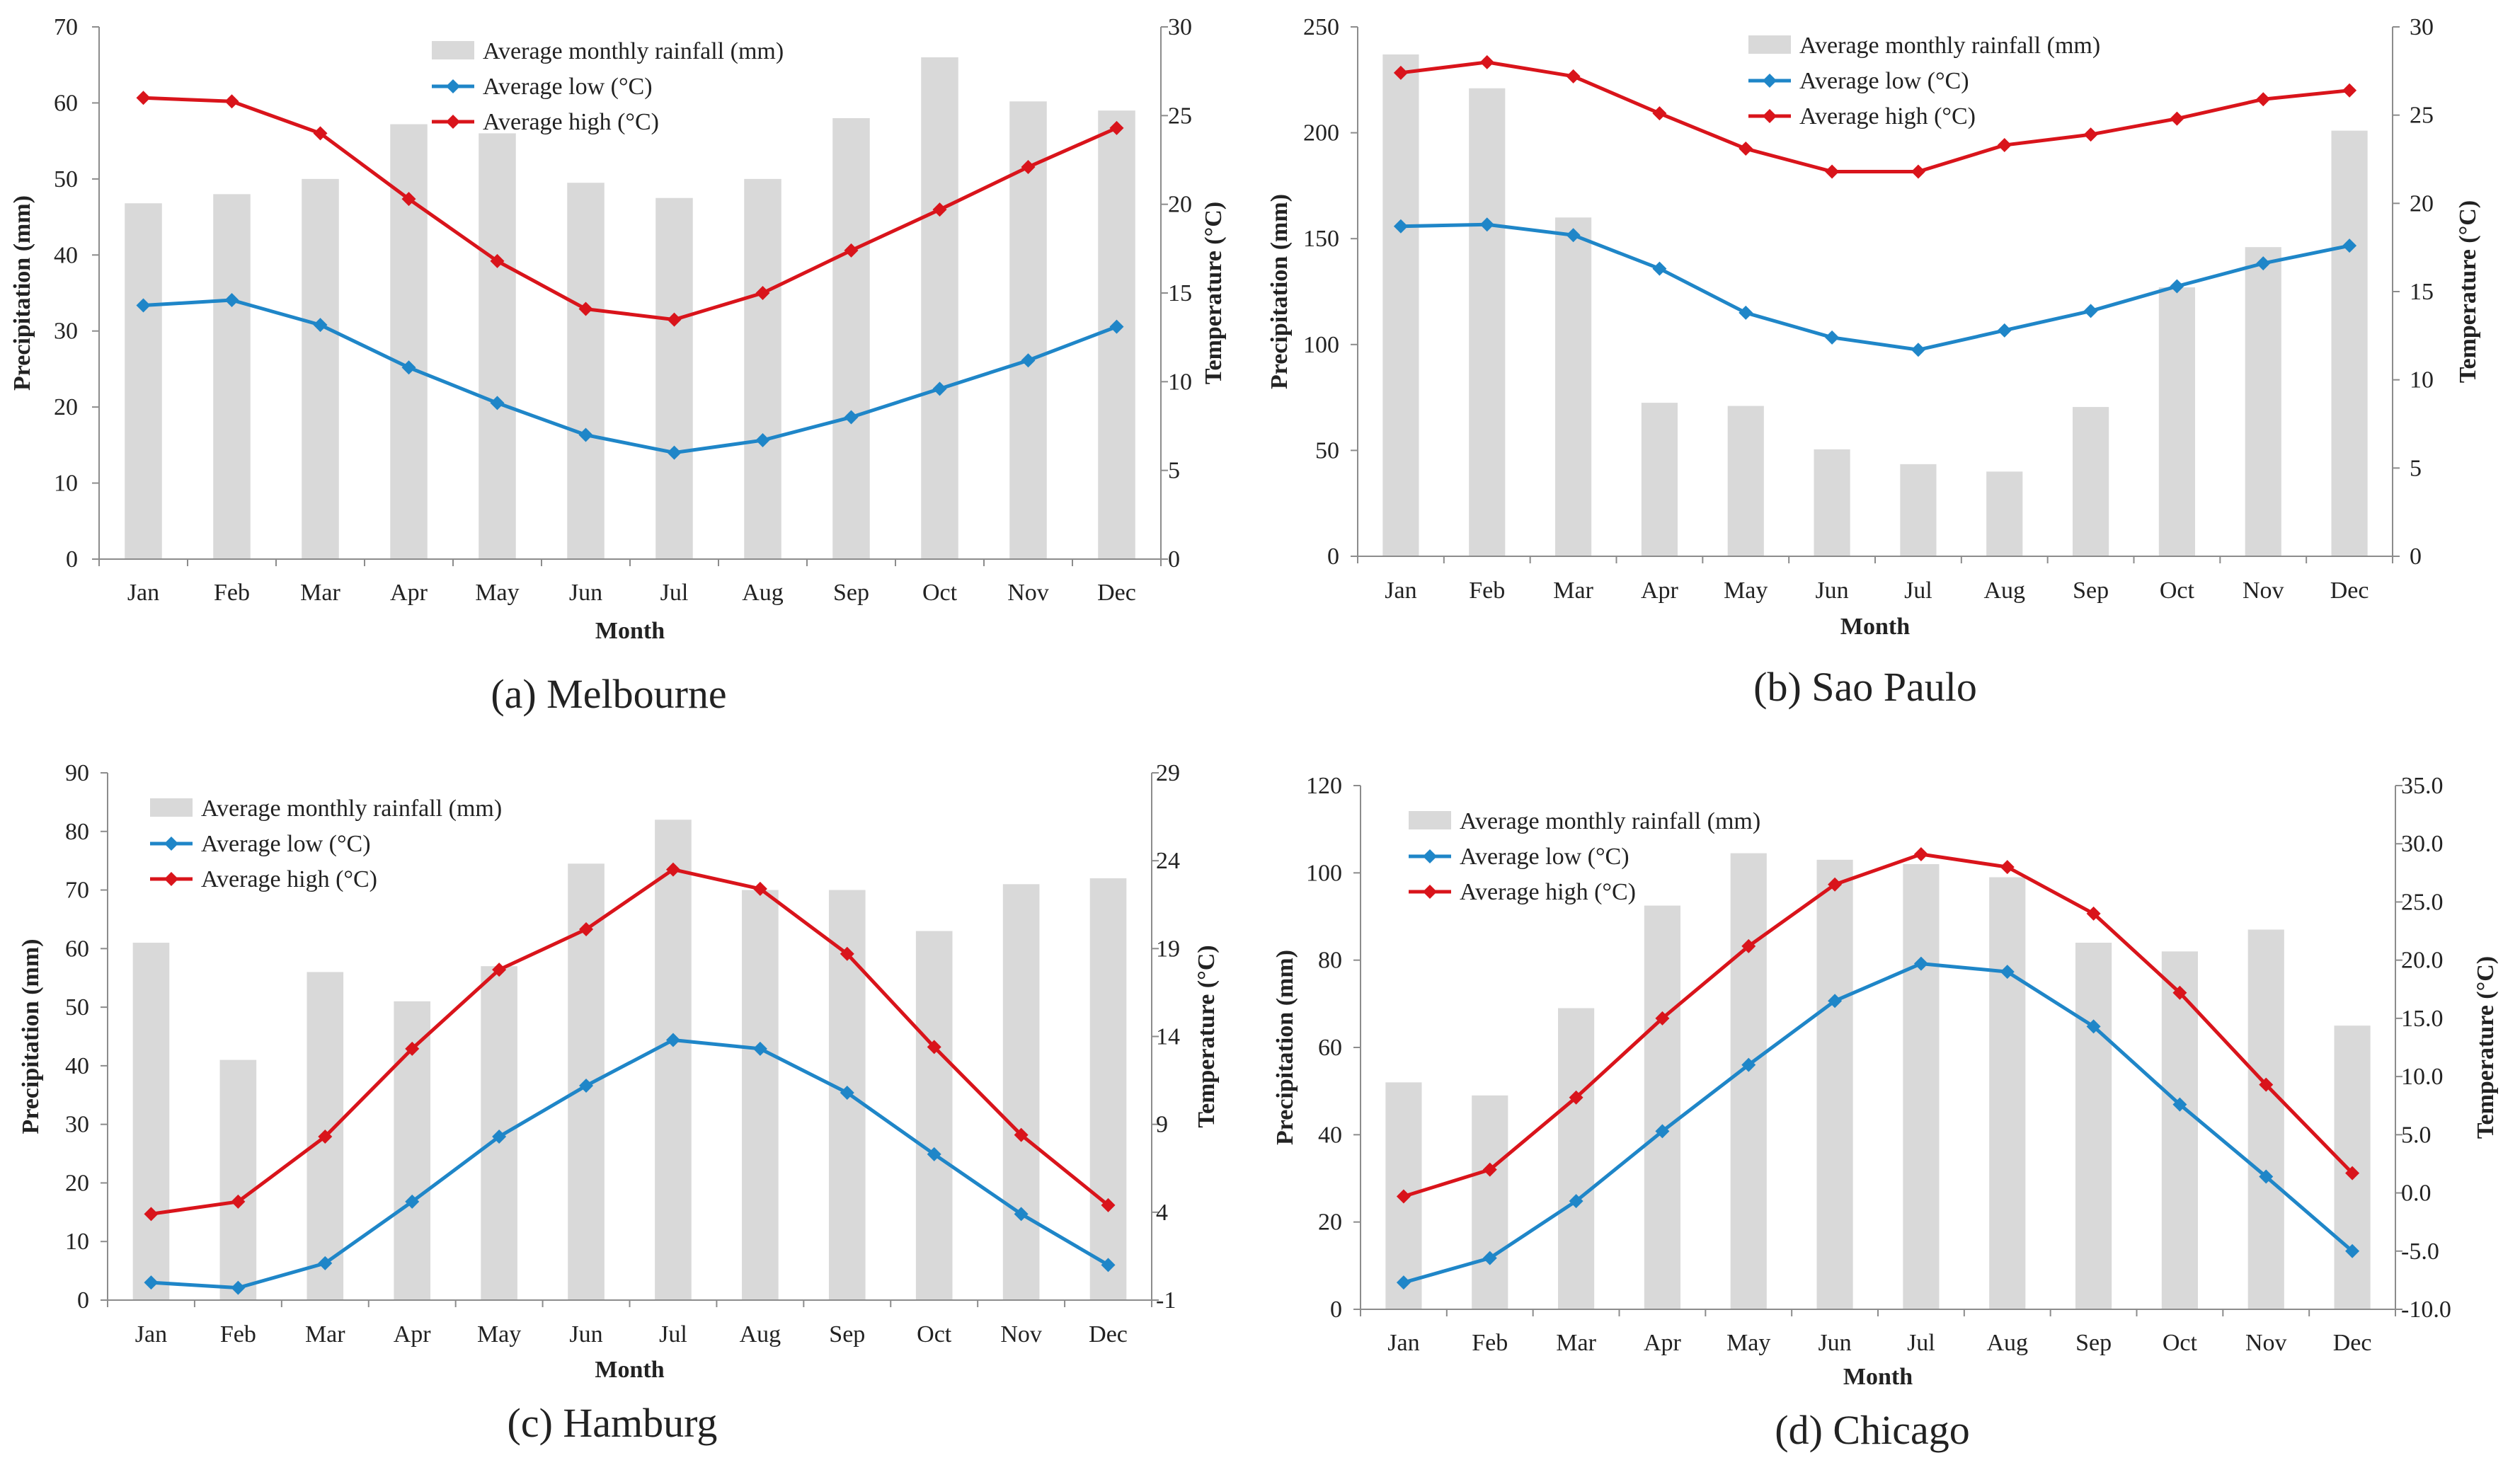 The height and width of the screenshot is (1465, 2520). What do you see at coordinates (1872, 1430) in the screenshot?
I see `chart-caption: (d) Chicago` at bounding box center [1872, 1430].